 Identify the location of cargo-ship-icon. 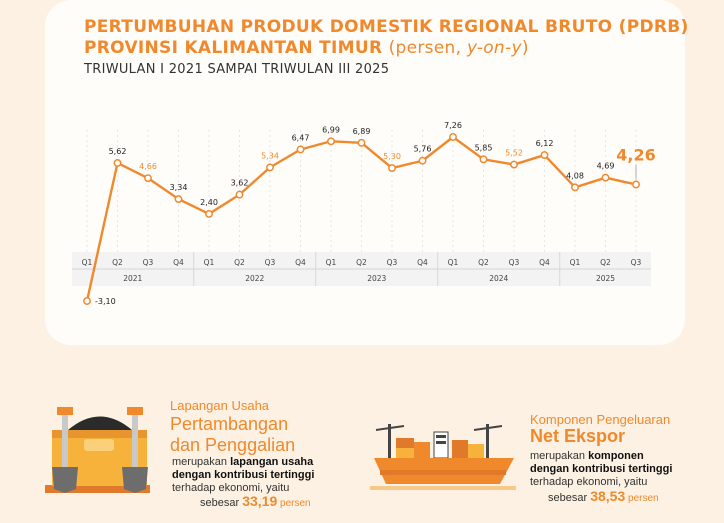
(443, 457).